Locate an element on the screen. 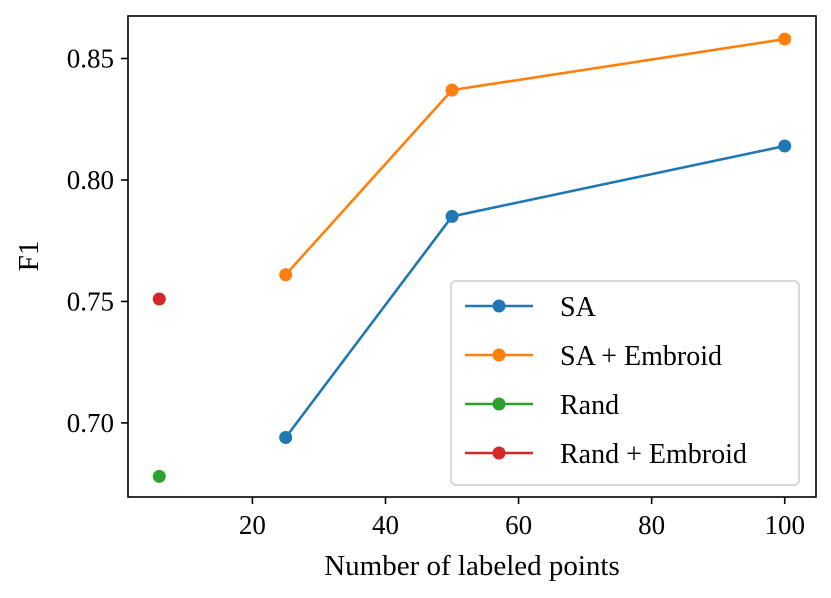 This screenshot has width=831, height=598. legend: SA SA + Embroid Rand Rand + Embroid is located at coordinates (625, 383).